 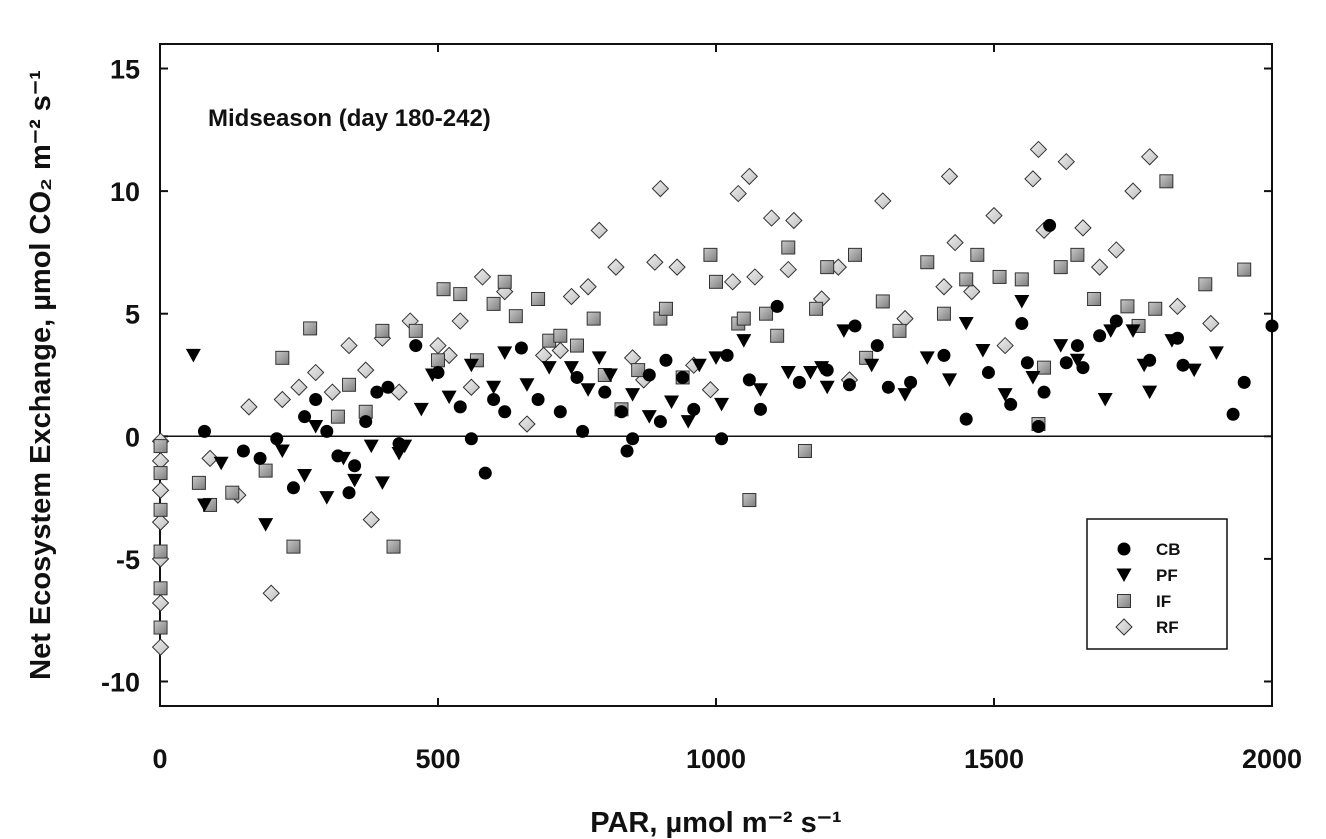 I want to click on annotation-midseason: Midseason (day 180-242), so click(x=349, y=118).